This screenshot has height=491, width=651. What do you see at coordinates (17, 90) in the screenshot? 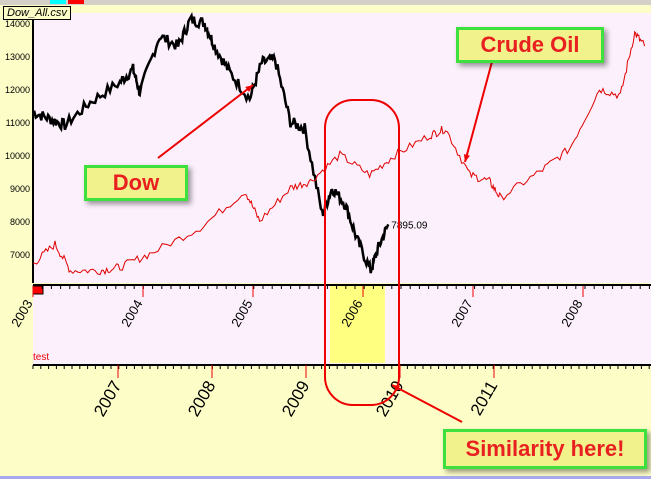
I see `y-tick-label: 12000` at bounding box center [17, 90].